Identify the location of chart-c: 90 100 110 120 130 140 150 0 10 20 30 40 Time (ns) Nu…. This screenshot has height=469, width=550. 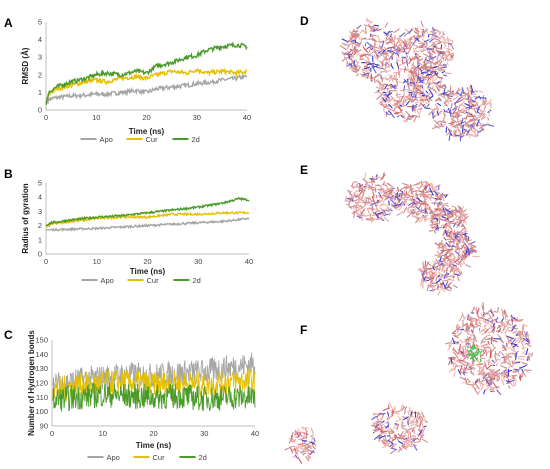
(143, 396).